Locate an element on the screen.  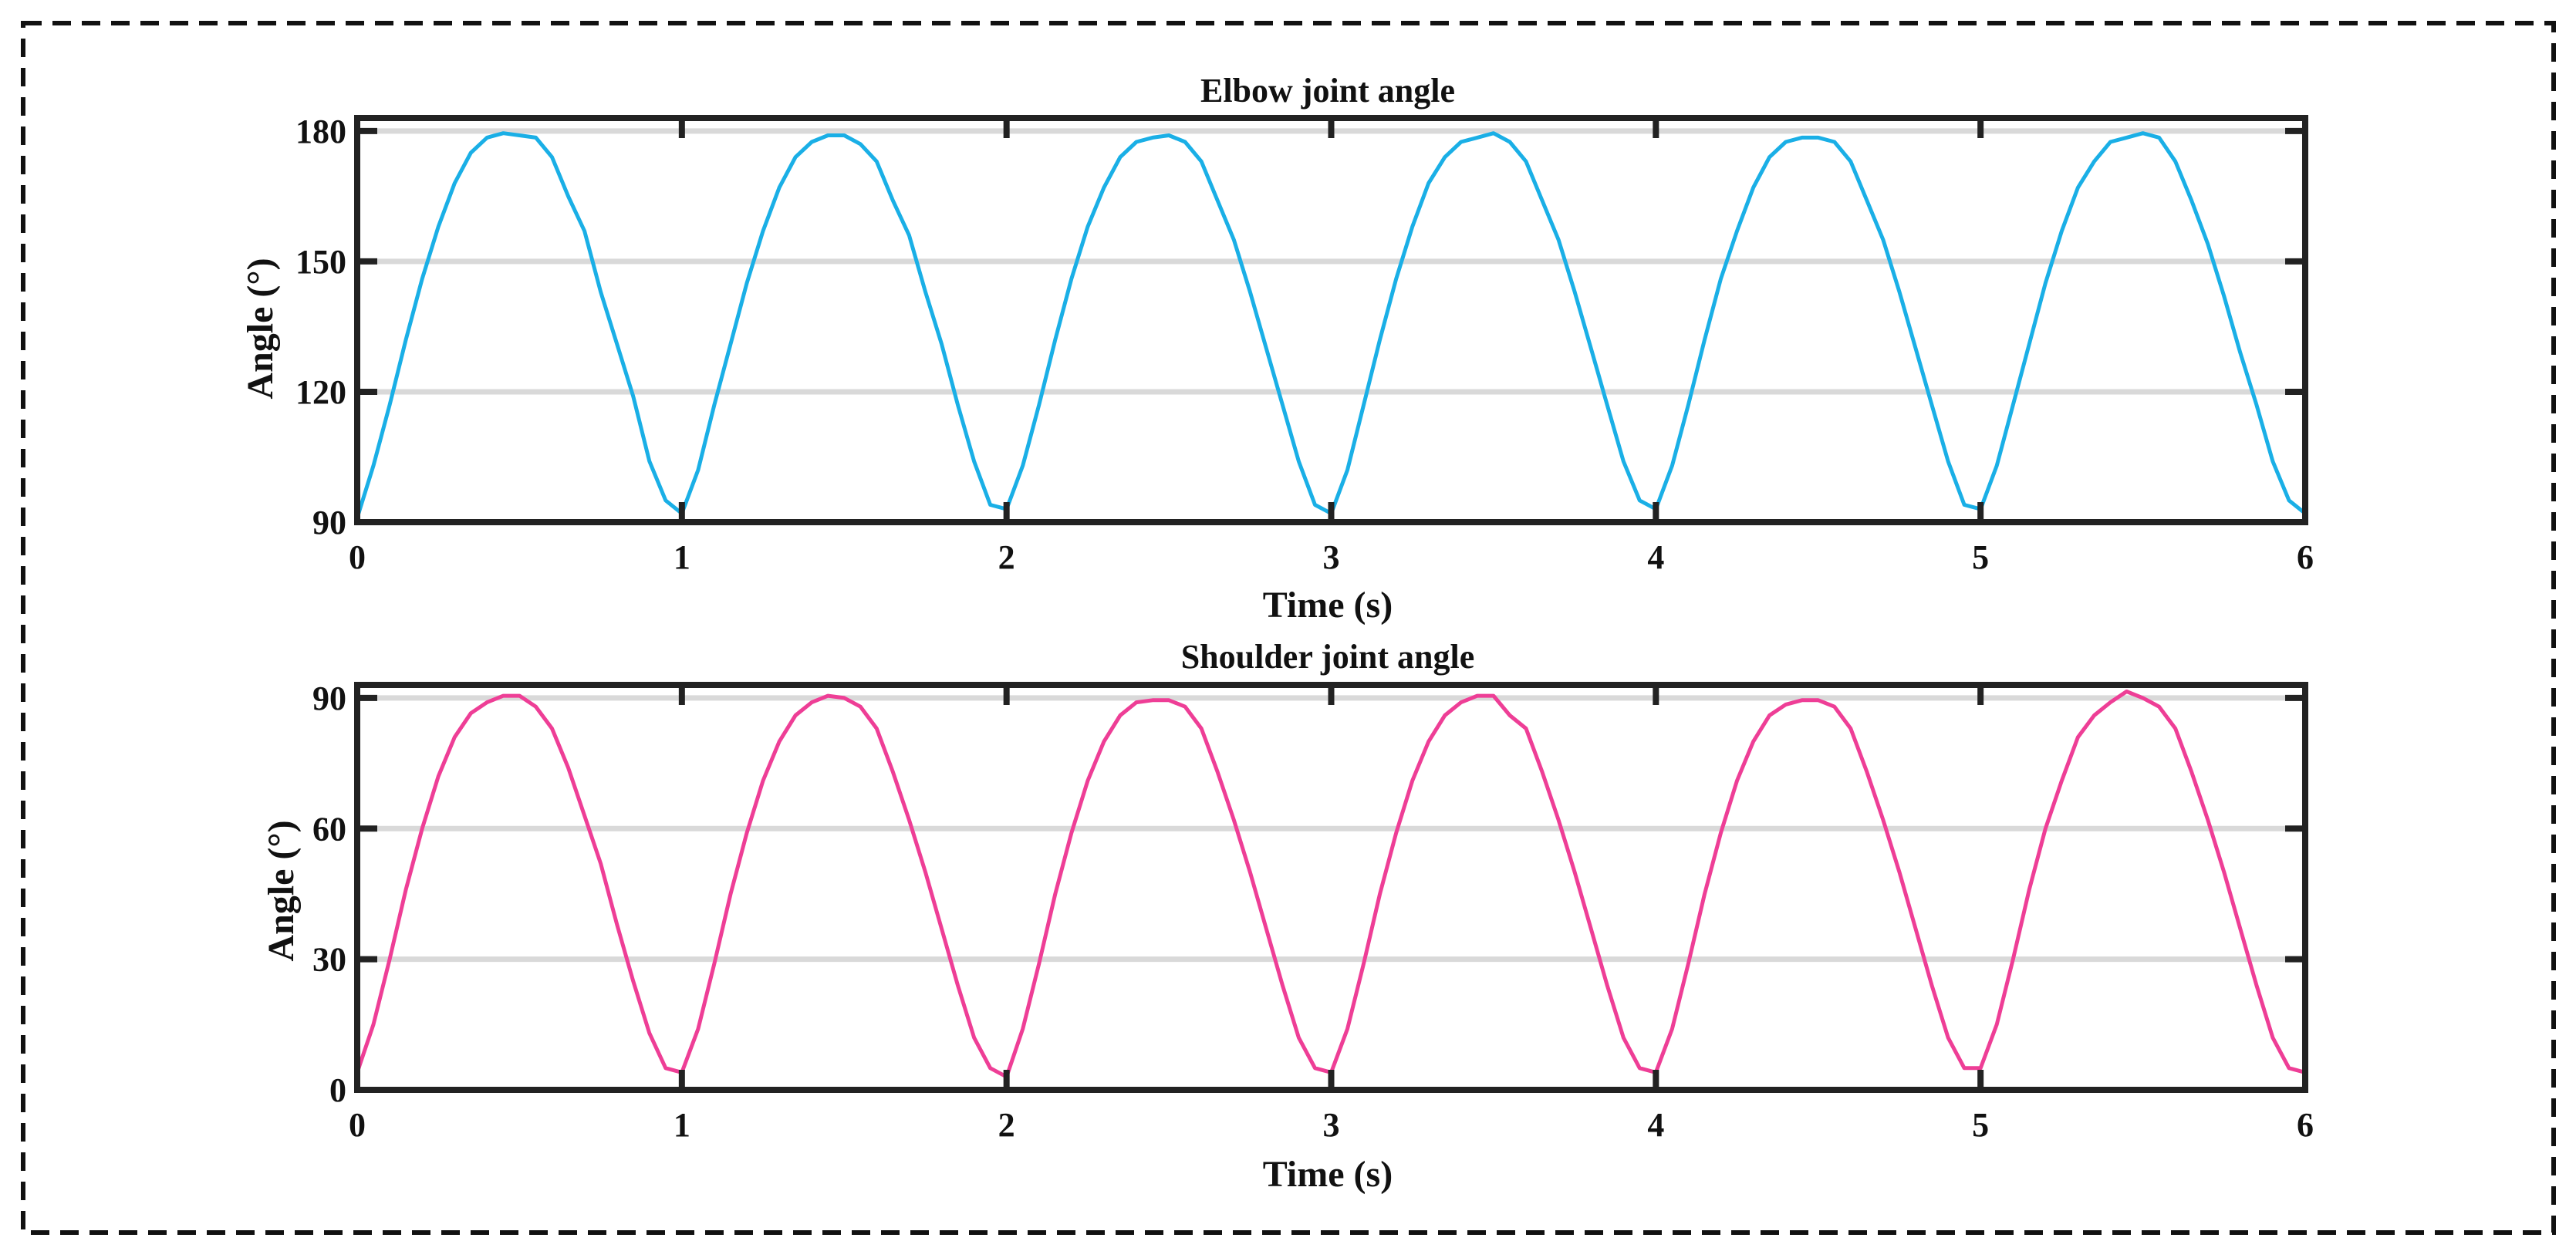
shoulder-y-tick-label: 60 is located at coordinates (329, 829).